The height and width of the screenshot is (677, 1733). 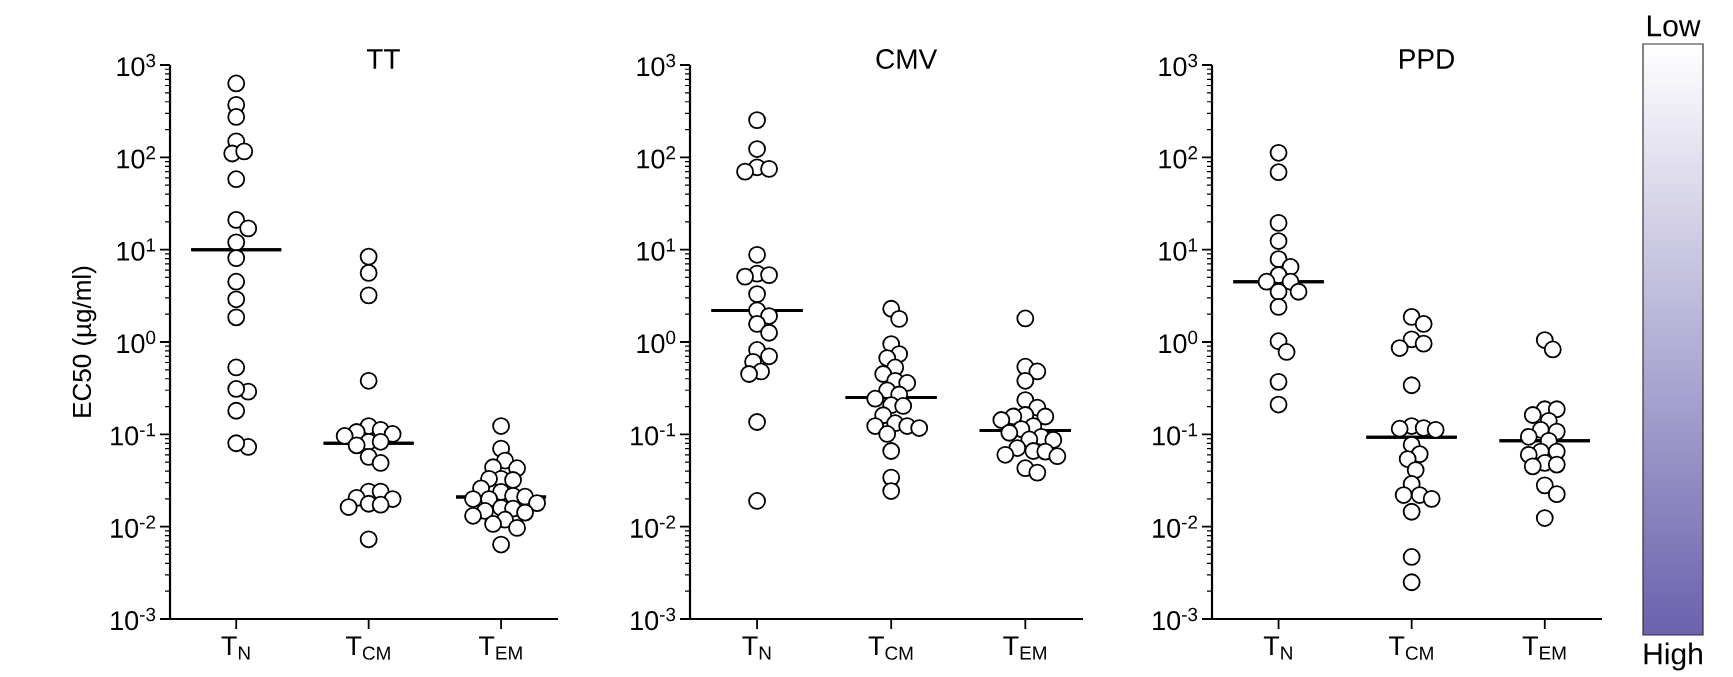 What do you see at coordinates (84, 341) in the screenshot?
I see `y-axis-title: EC50 (µg/ml)` at bounding box center [84, 341].